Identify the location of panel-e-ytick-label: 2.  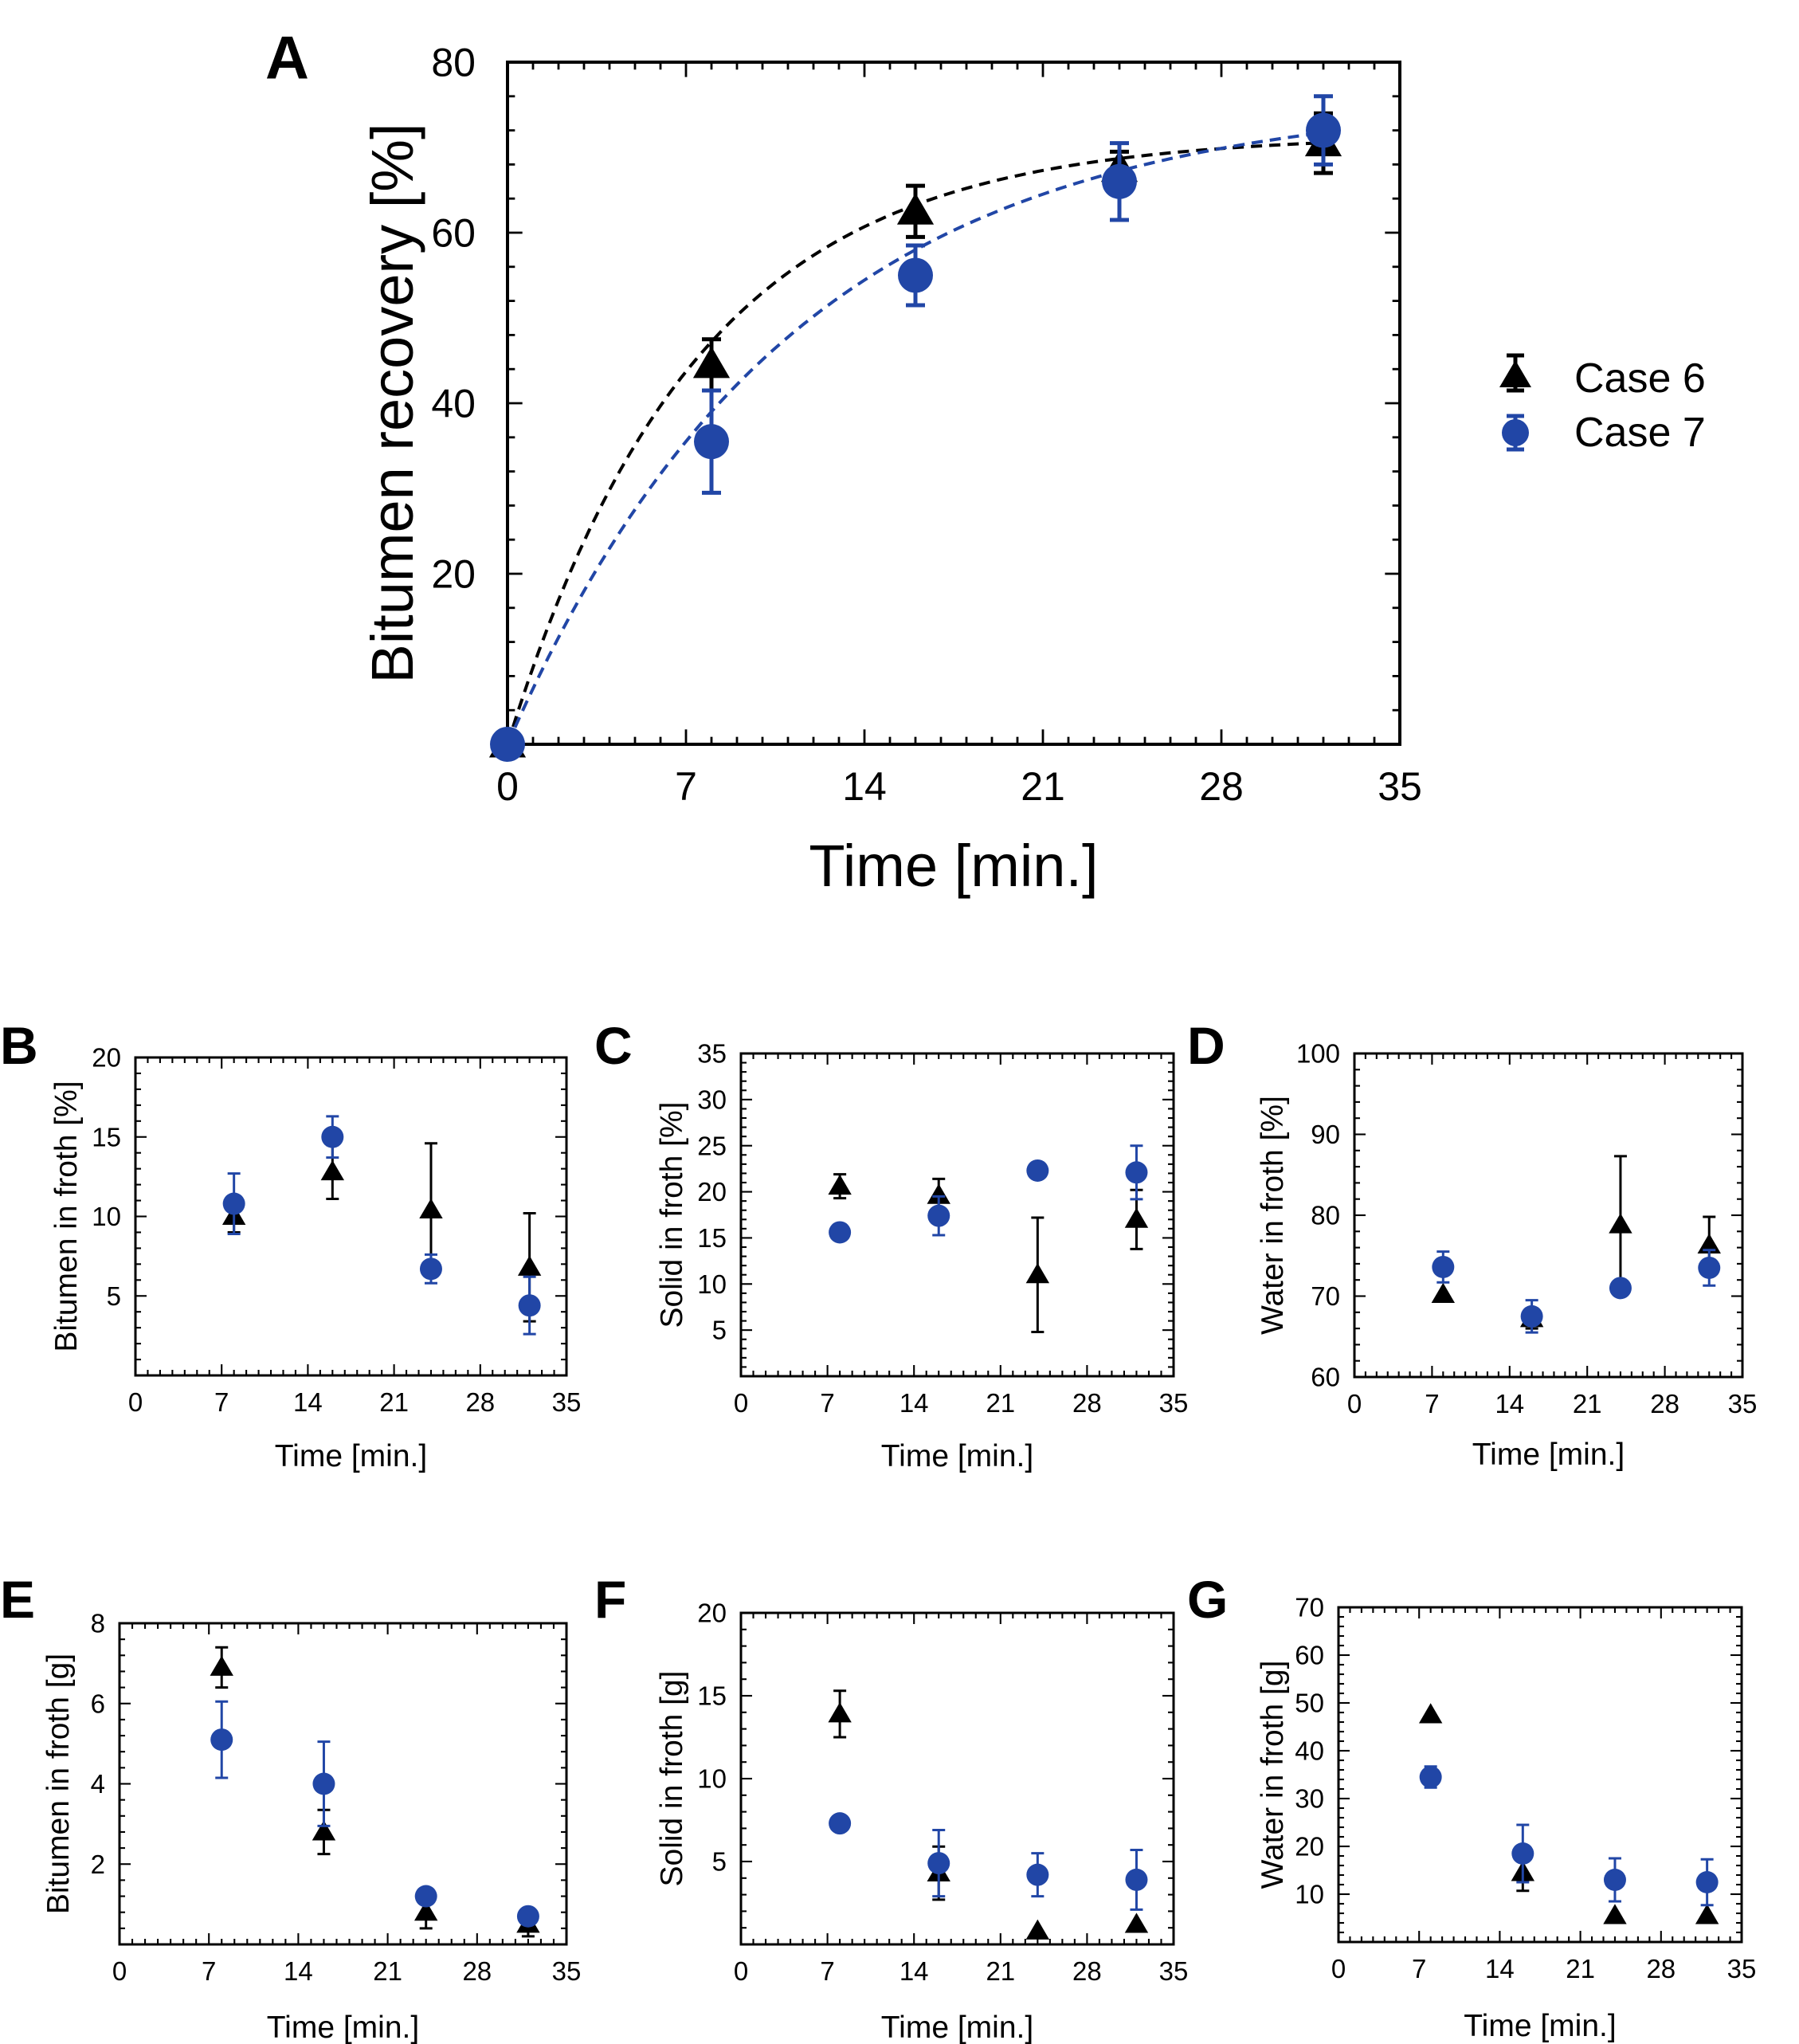
(98, 1864).